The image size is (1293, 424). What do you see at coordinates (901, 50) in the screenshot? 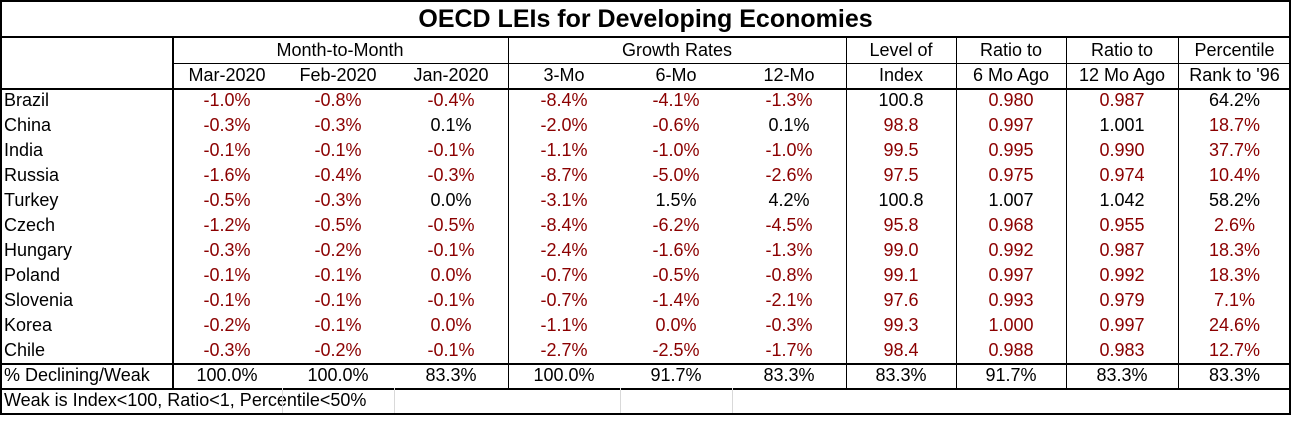
I see `header-level-top: Level of` at bounding box center [901, 50].